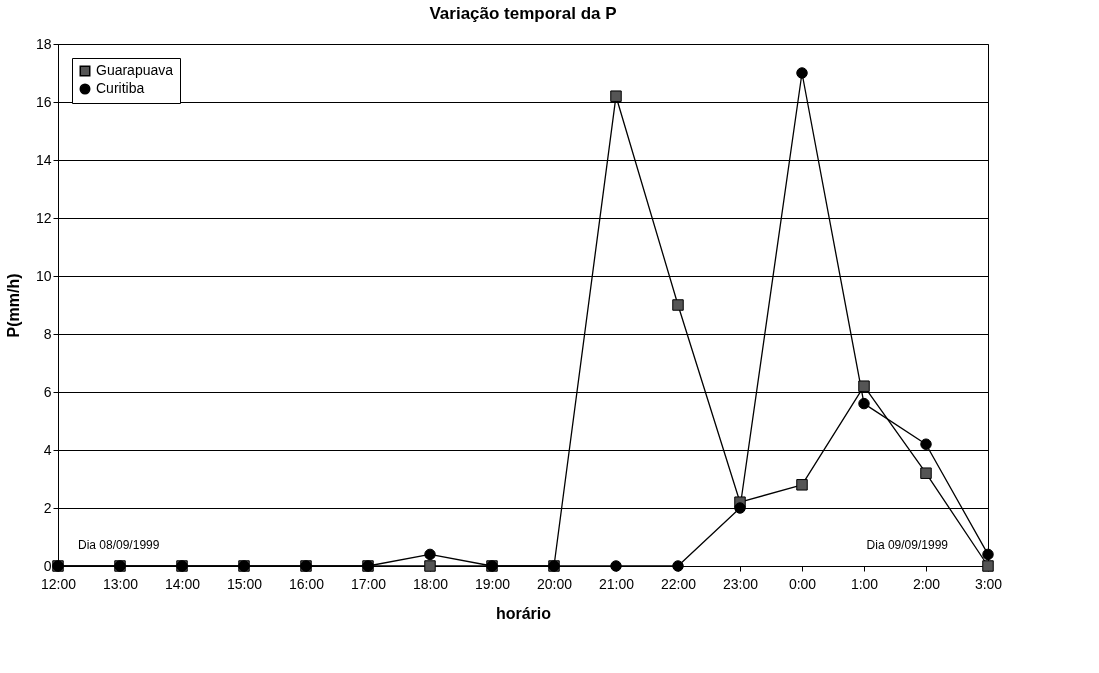 This screenshot has height=673, width=1099. I want to click on y-axis-title: P(mm/h), so click(13, 305).